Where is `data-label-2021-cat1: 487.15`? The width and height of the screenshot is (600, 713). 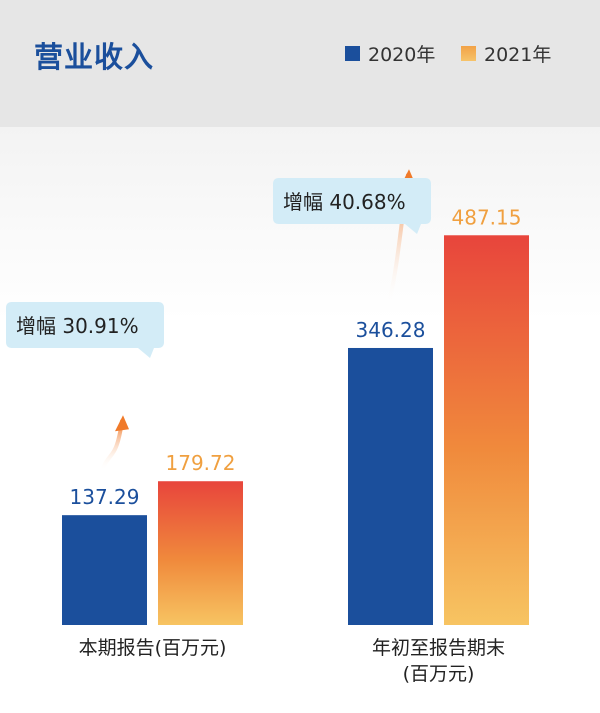 data-label-2021-cat1: 487.15 is located at coordinates (487, 217).